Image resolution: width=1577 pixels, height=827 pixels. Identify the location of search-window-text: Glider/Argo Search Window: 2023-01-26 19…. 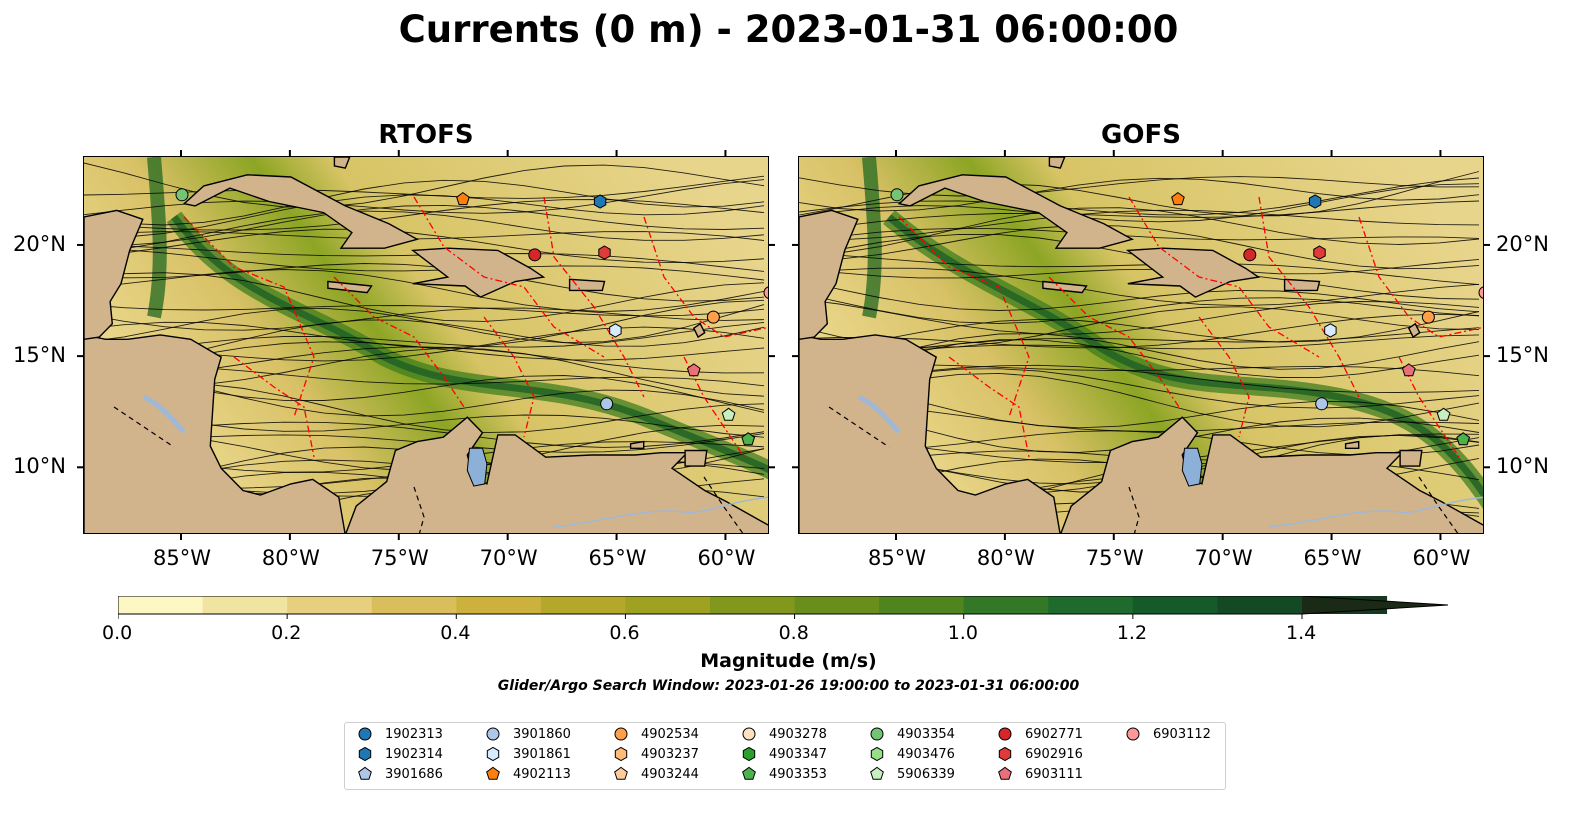
(788, 686).